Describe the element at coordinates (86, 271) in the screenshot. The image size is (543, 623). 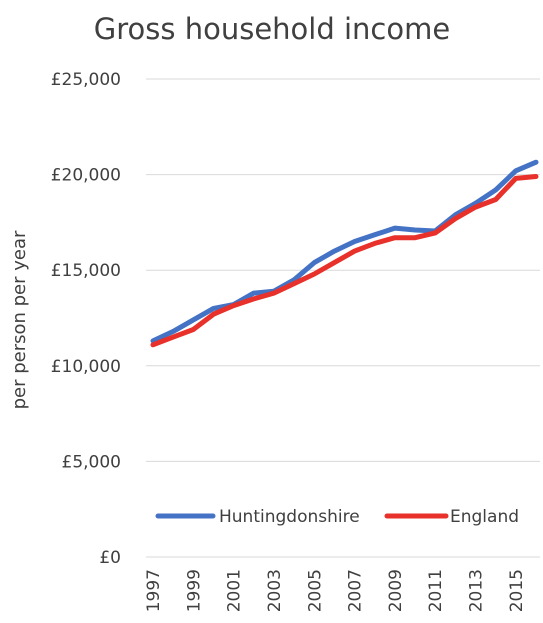
I see `y-tick-label: £15,000` at that location.